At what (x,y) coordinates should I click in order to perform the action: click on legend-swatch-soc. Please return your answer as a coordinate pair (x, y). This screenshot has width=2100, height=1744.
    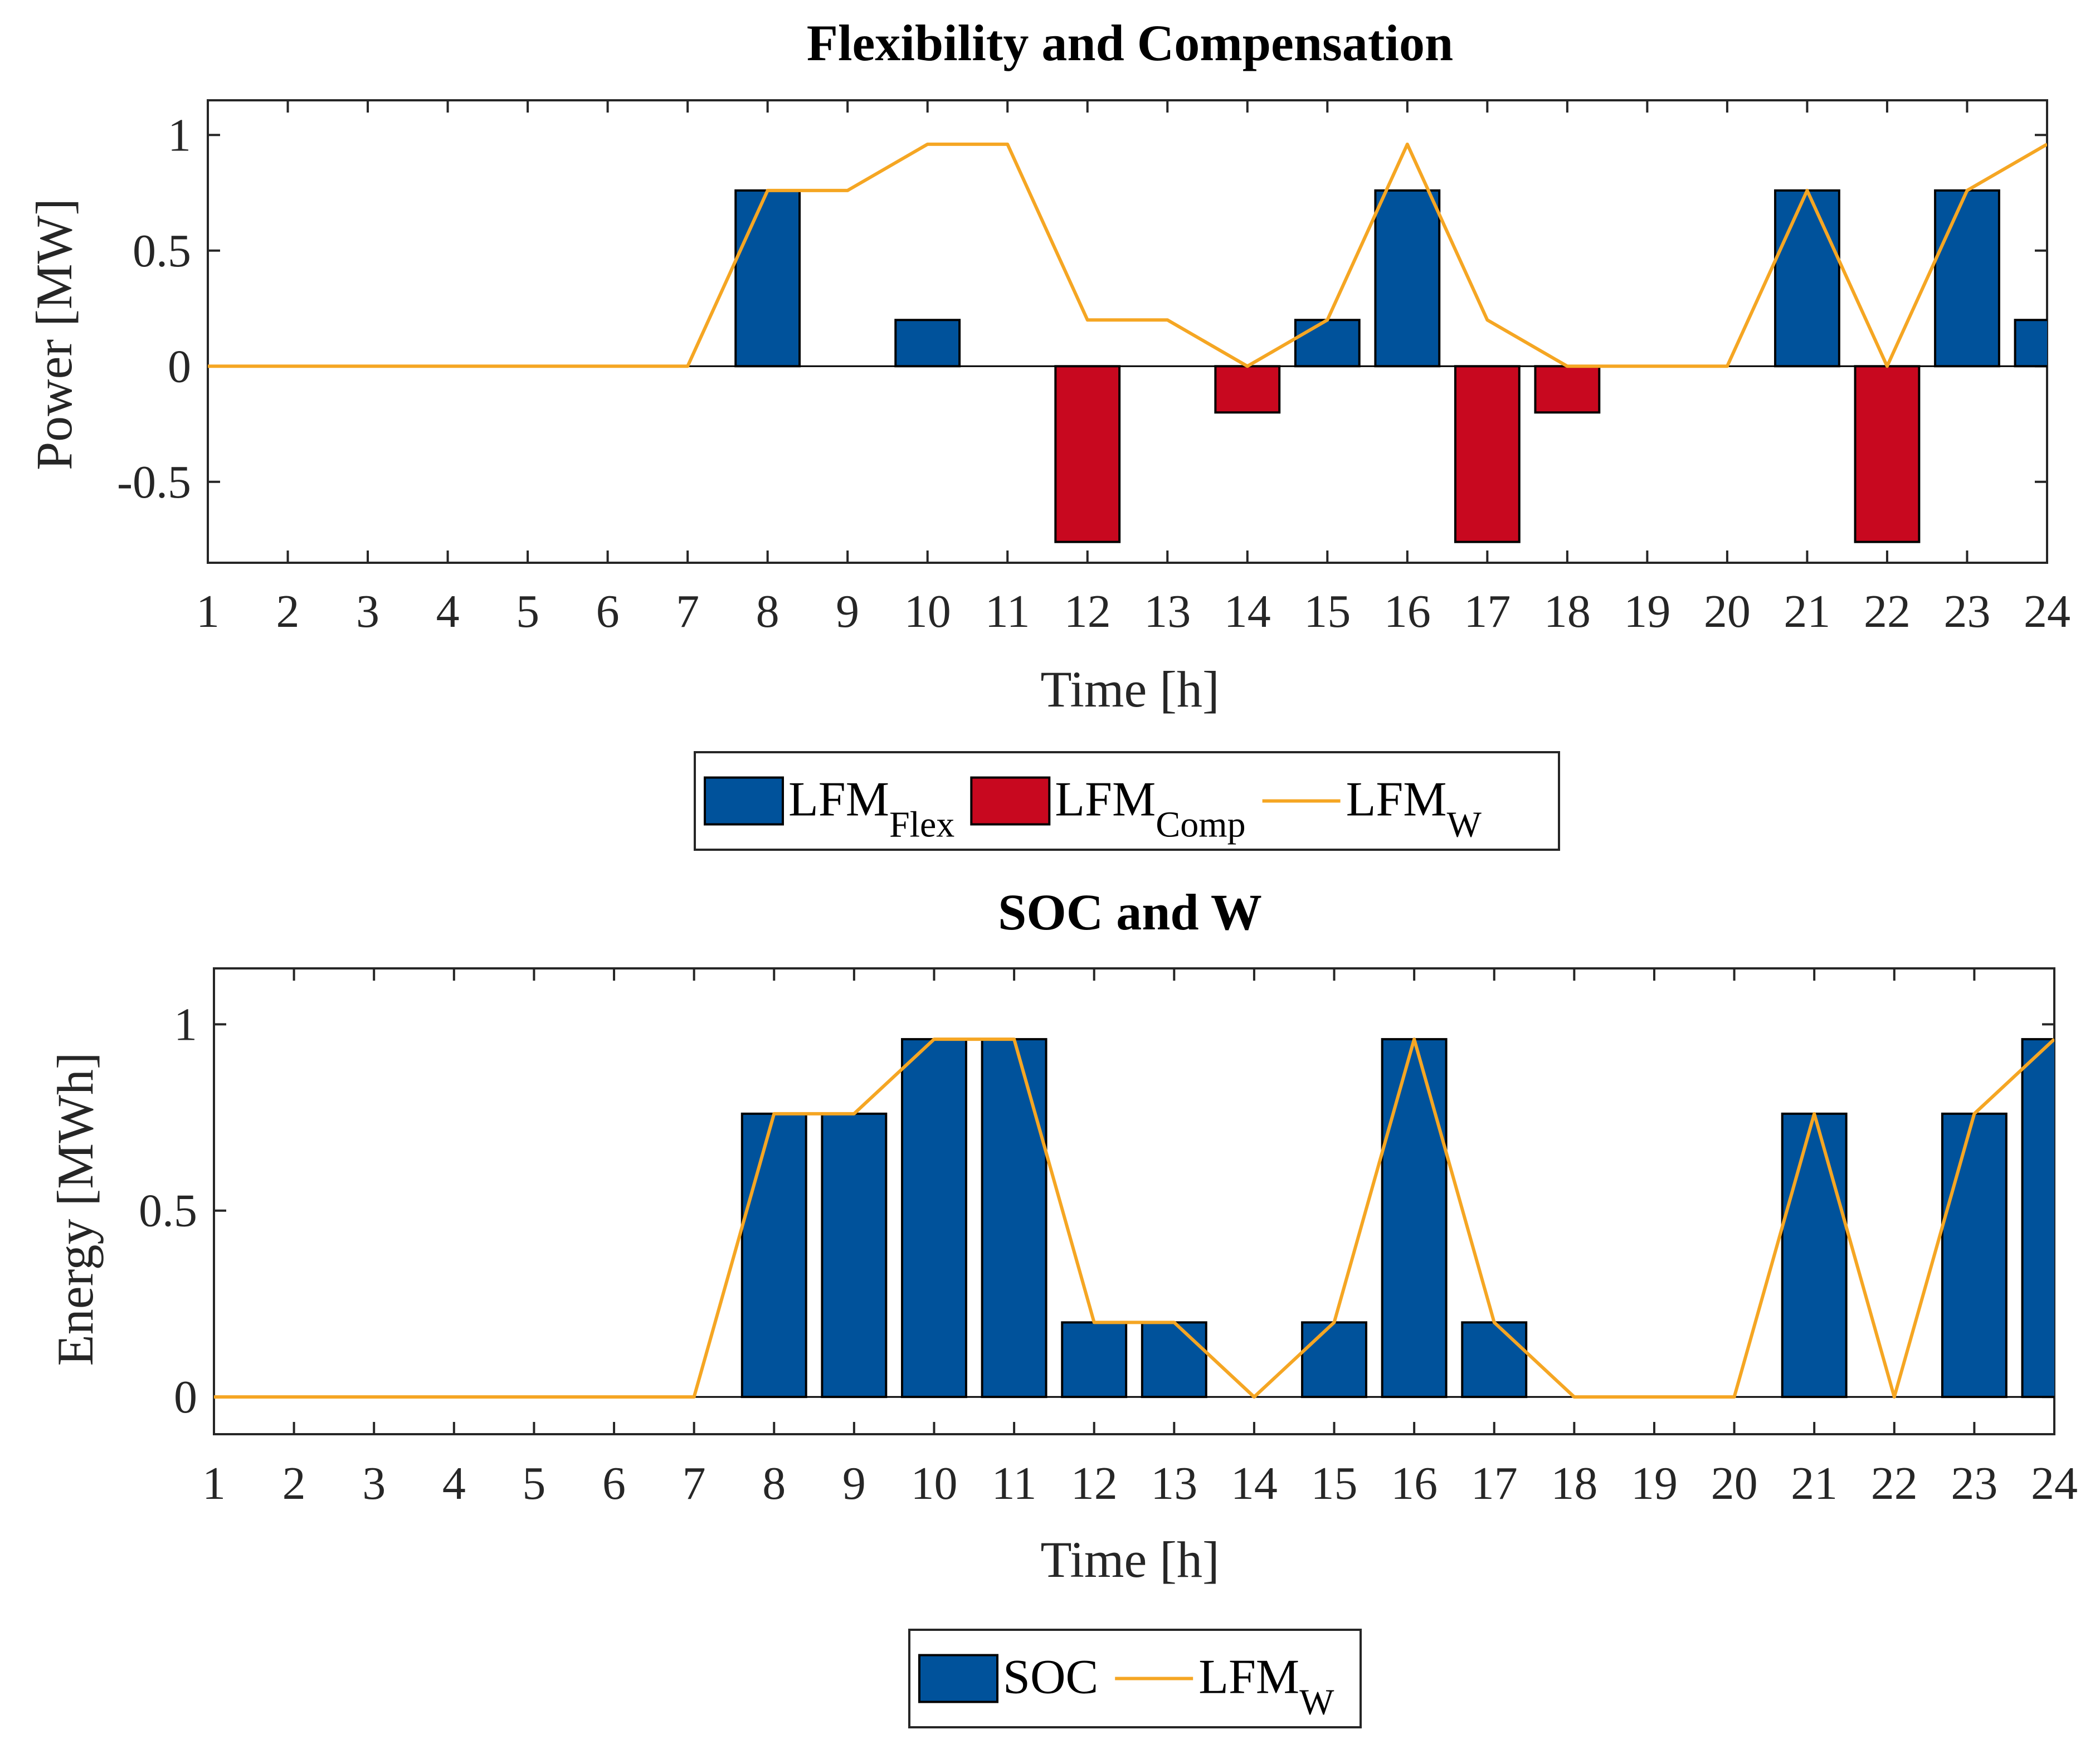
    Looking at the image, I should click on (958, 1678).